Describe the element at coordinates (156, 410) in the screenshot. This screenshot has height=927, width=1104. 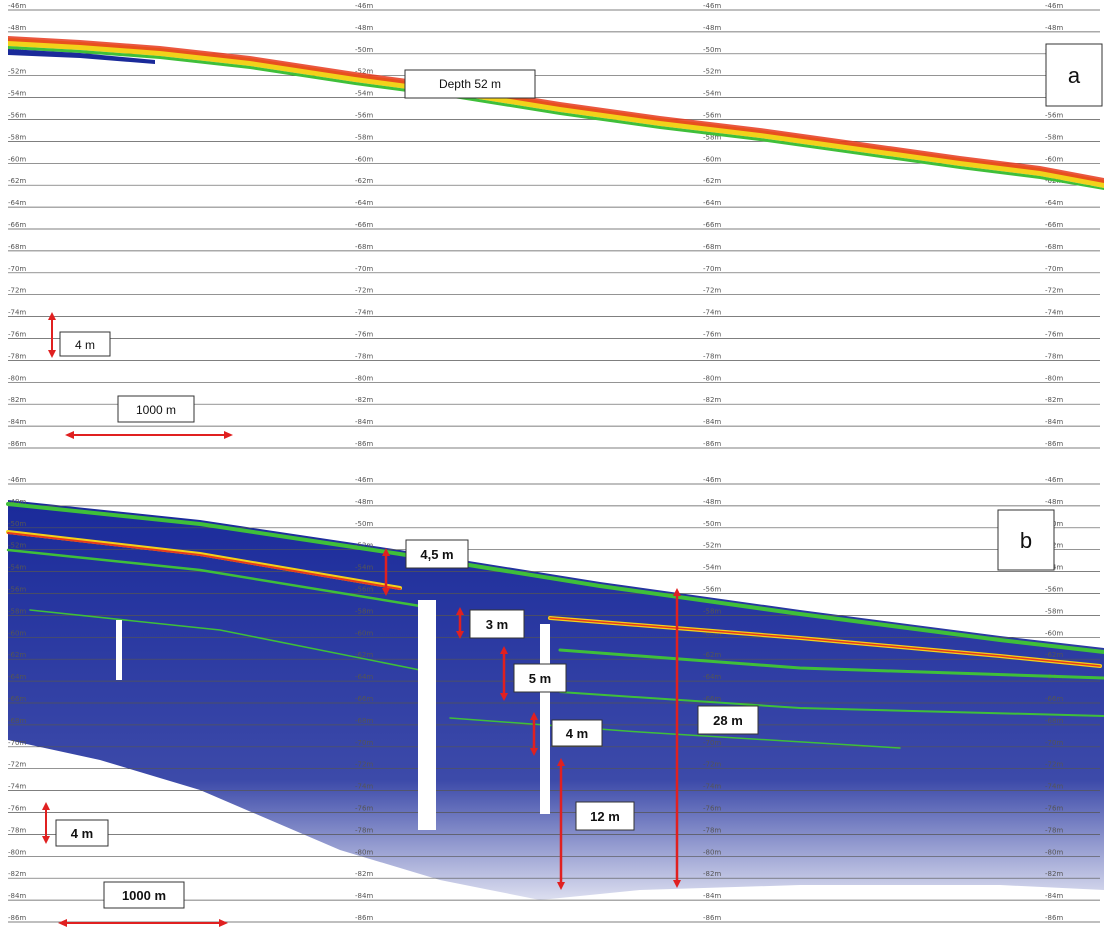
I see `panel-a-horizontal-scale-label: 1000 m` at that location.